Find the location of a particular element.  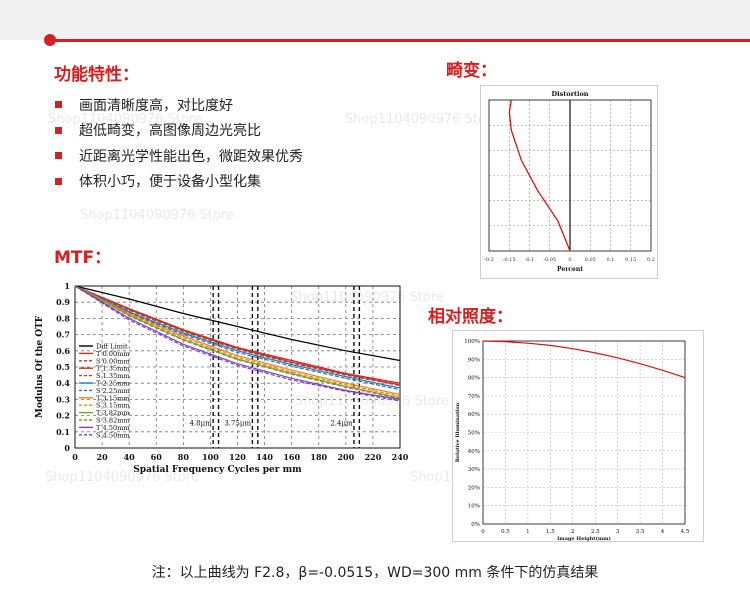

x-tick-label: -0.15 is located at coordinates (509, 260).